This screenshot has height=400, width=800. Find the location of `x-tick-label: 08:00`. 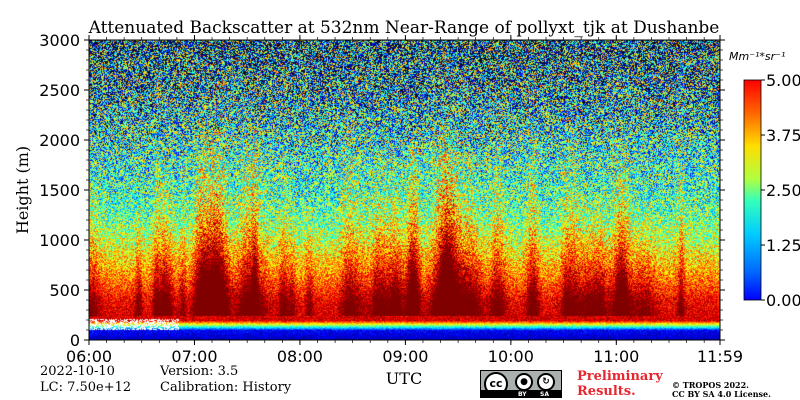

x-tick-label: 08:00 is located at coordinates (300, 356).